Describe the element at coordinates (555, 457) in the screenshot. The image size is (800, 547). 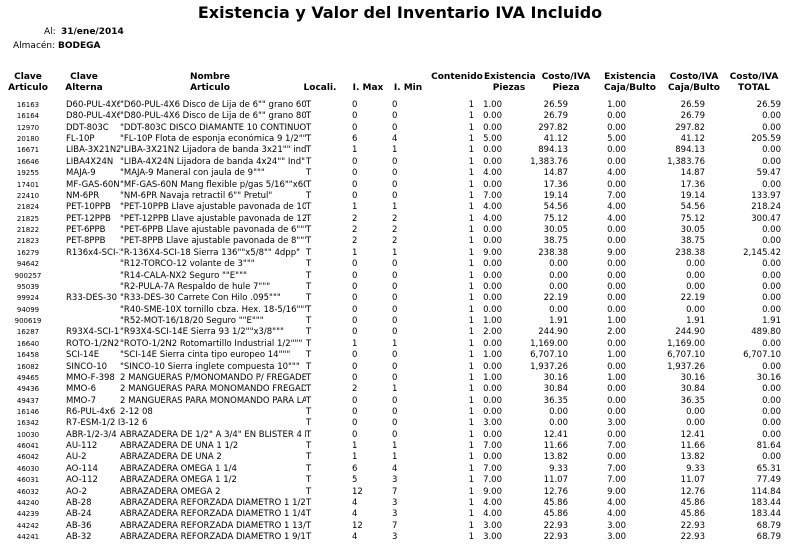
I see `table-cell: 13.82` at that location.